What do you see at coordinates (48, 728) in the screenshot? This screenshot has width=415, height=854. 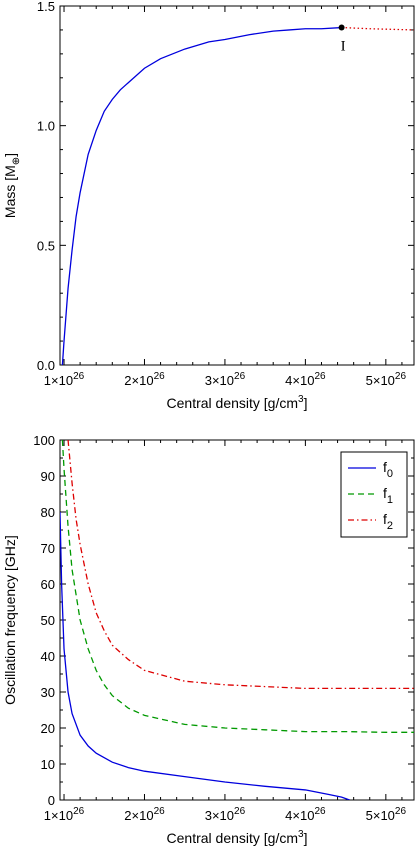 I see `y-tick-label: 20` at bounding box center [48, 728].